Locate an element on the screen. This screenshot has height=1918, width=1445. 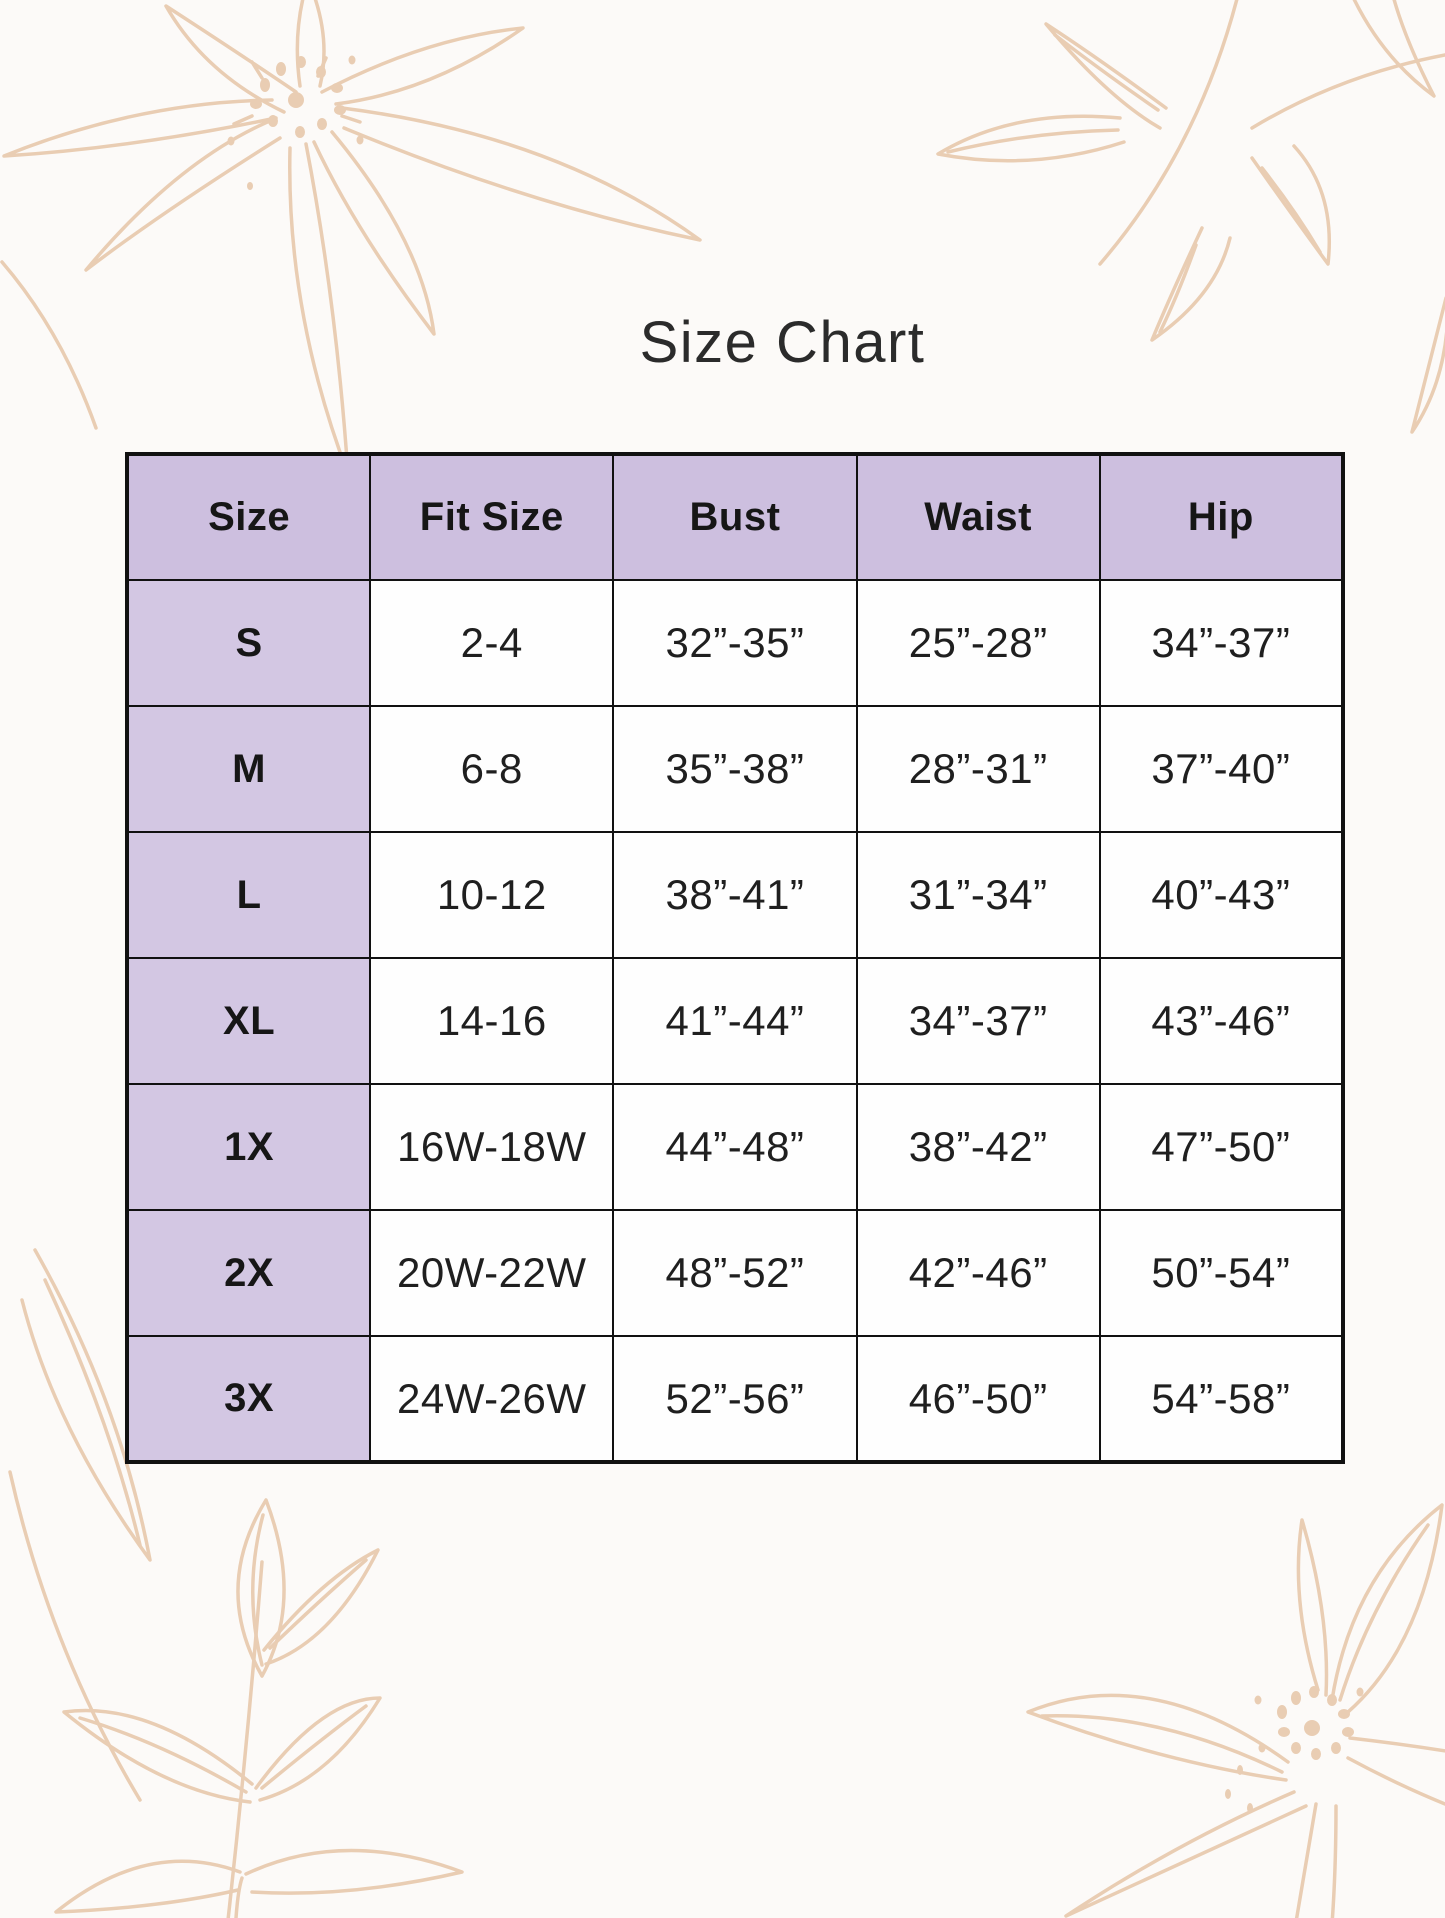
table-row-m: M 6-8 35”-38” 28”-31” 37”-40” is located at coordinates (735, 769).